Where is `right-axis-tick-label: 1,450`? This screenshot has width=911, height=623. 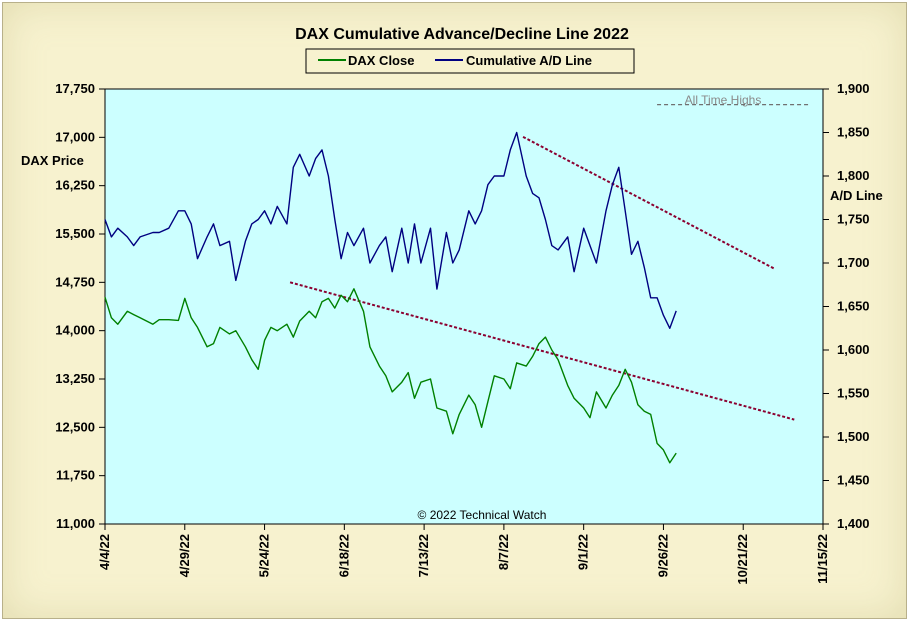 right-axis-tick-label: 1,450 is located at coordinates (853, 480).